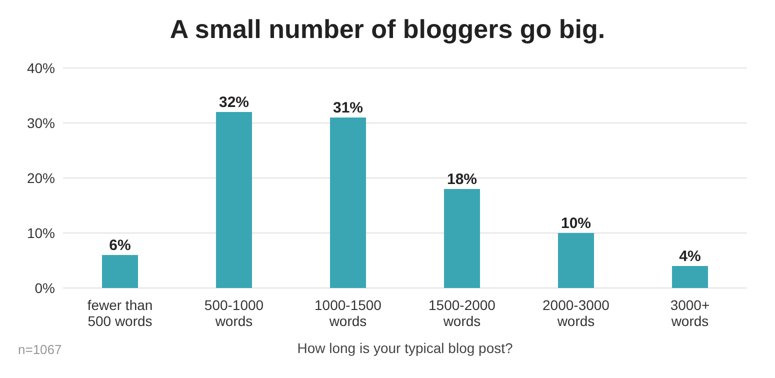  What do you see at coordinates (405, 348) in the screenshot?
I see `x-axis-title: How long is your typical blog post?` at bounding box center [405, 348].